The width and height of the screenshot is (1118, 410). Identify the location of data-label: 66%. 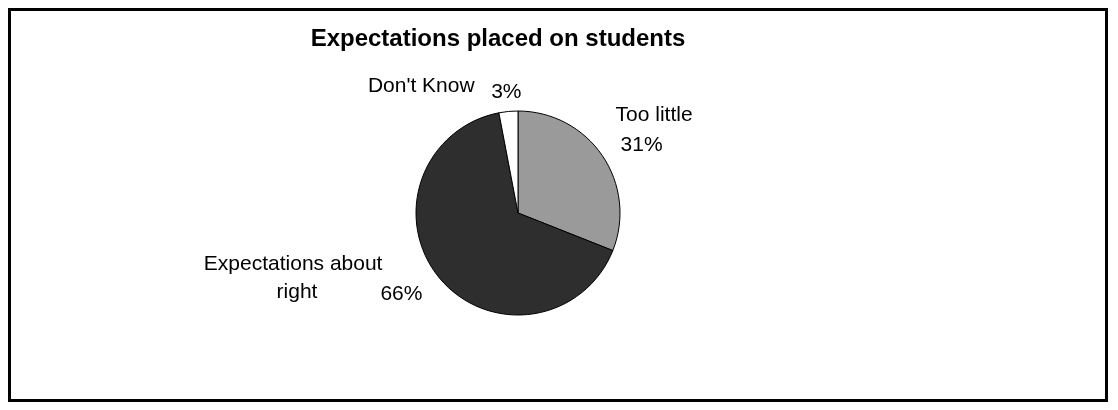
(401, 293).